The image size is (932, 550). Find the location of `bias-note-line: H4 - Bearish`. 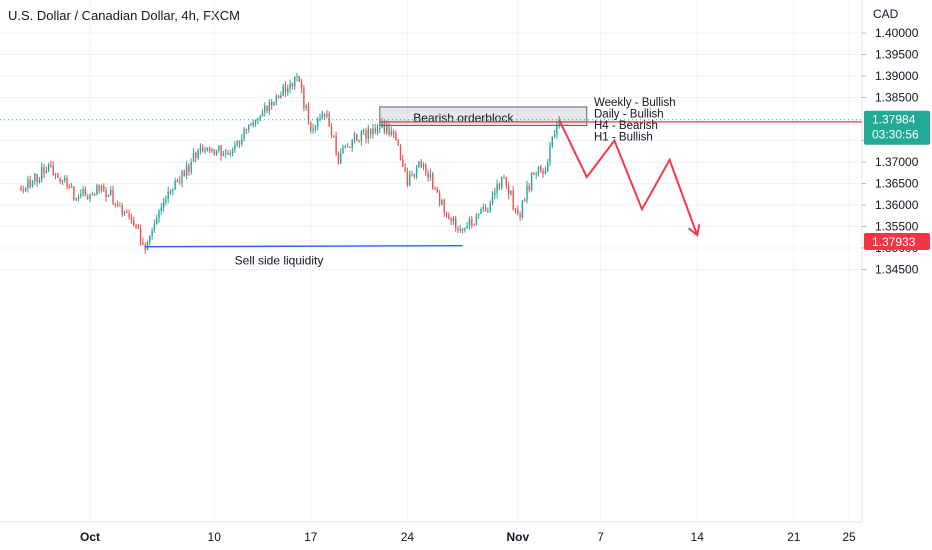

bias-note-line: H4 - Bearish is located at coordinates (626, 126).